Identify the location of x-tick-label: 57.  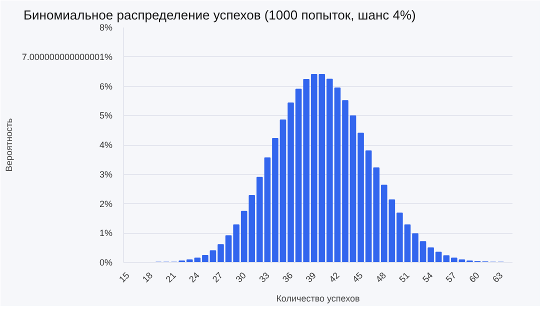
(451, 277).